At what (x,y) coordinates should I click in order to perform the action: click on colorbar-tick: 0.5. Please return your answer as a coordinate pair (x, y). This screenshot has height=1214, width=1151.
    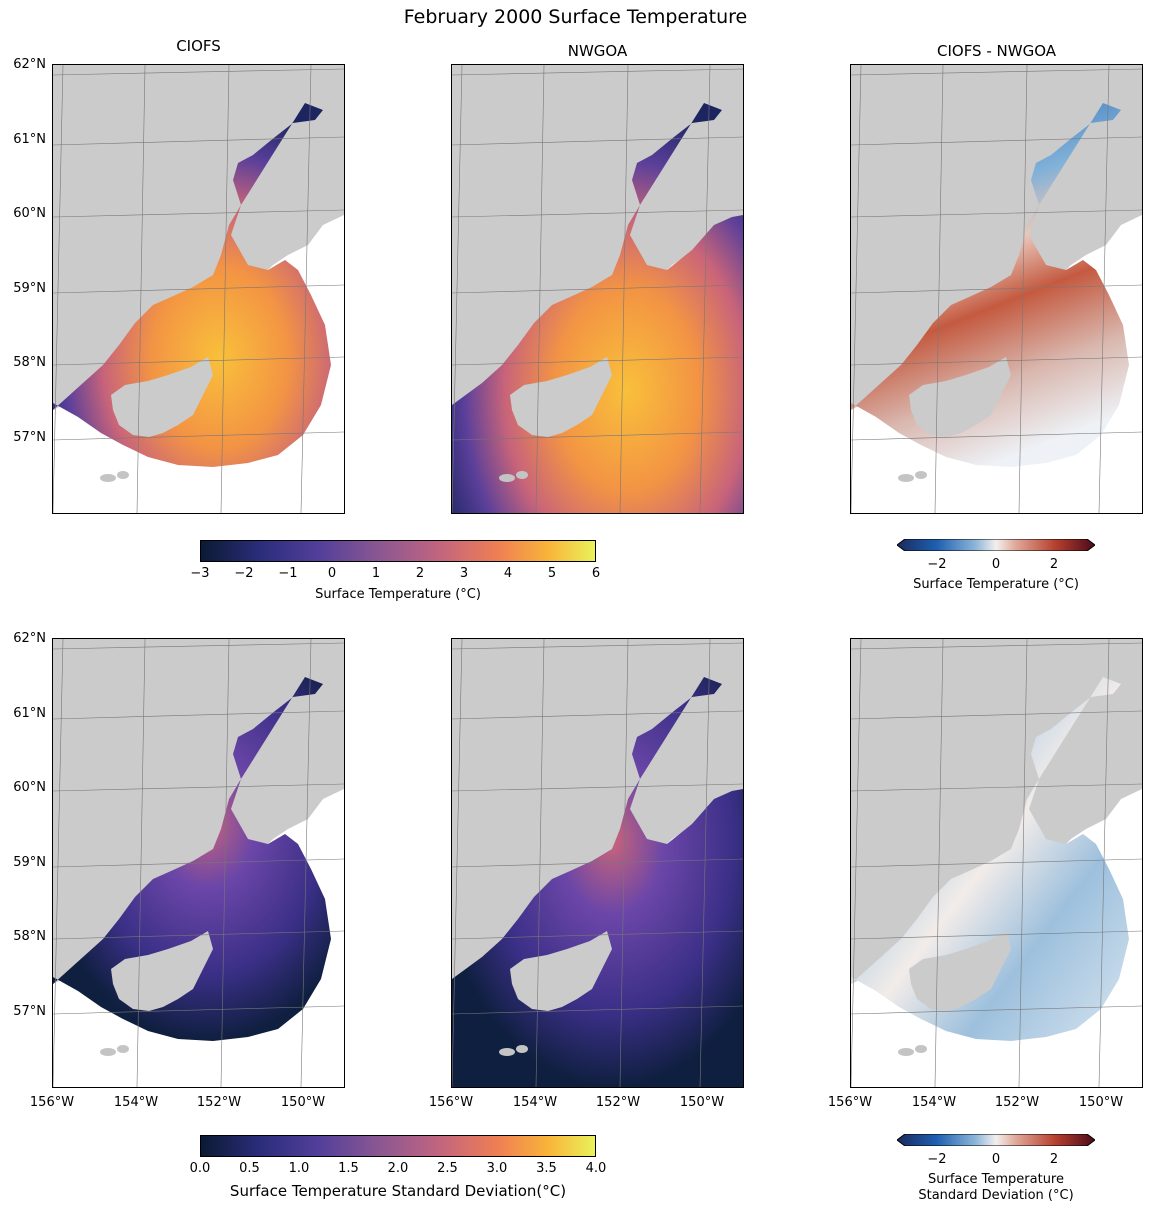
    Looking at the image, I should click on (249, 1168).